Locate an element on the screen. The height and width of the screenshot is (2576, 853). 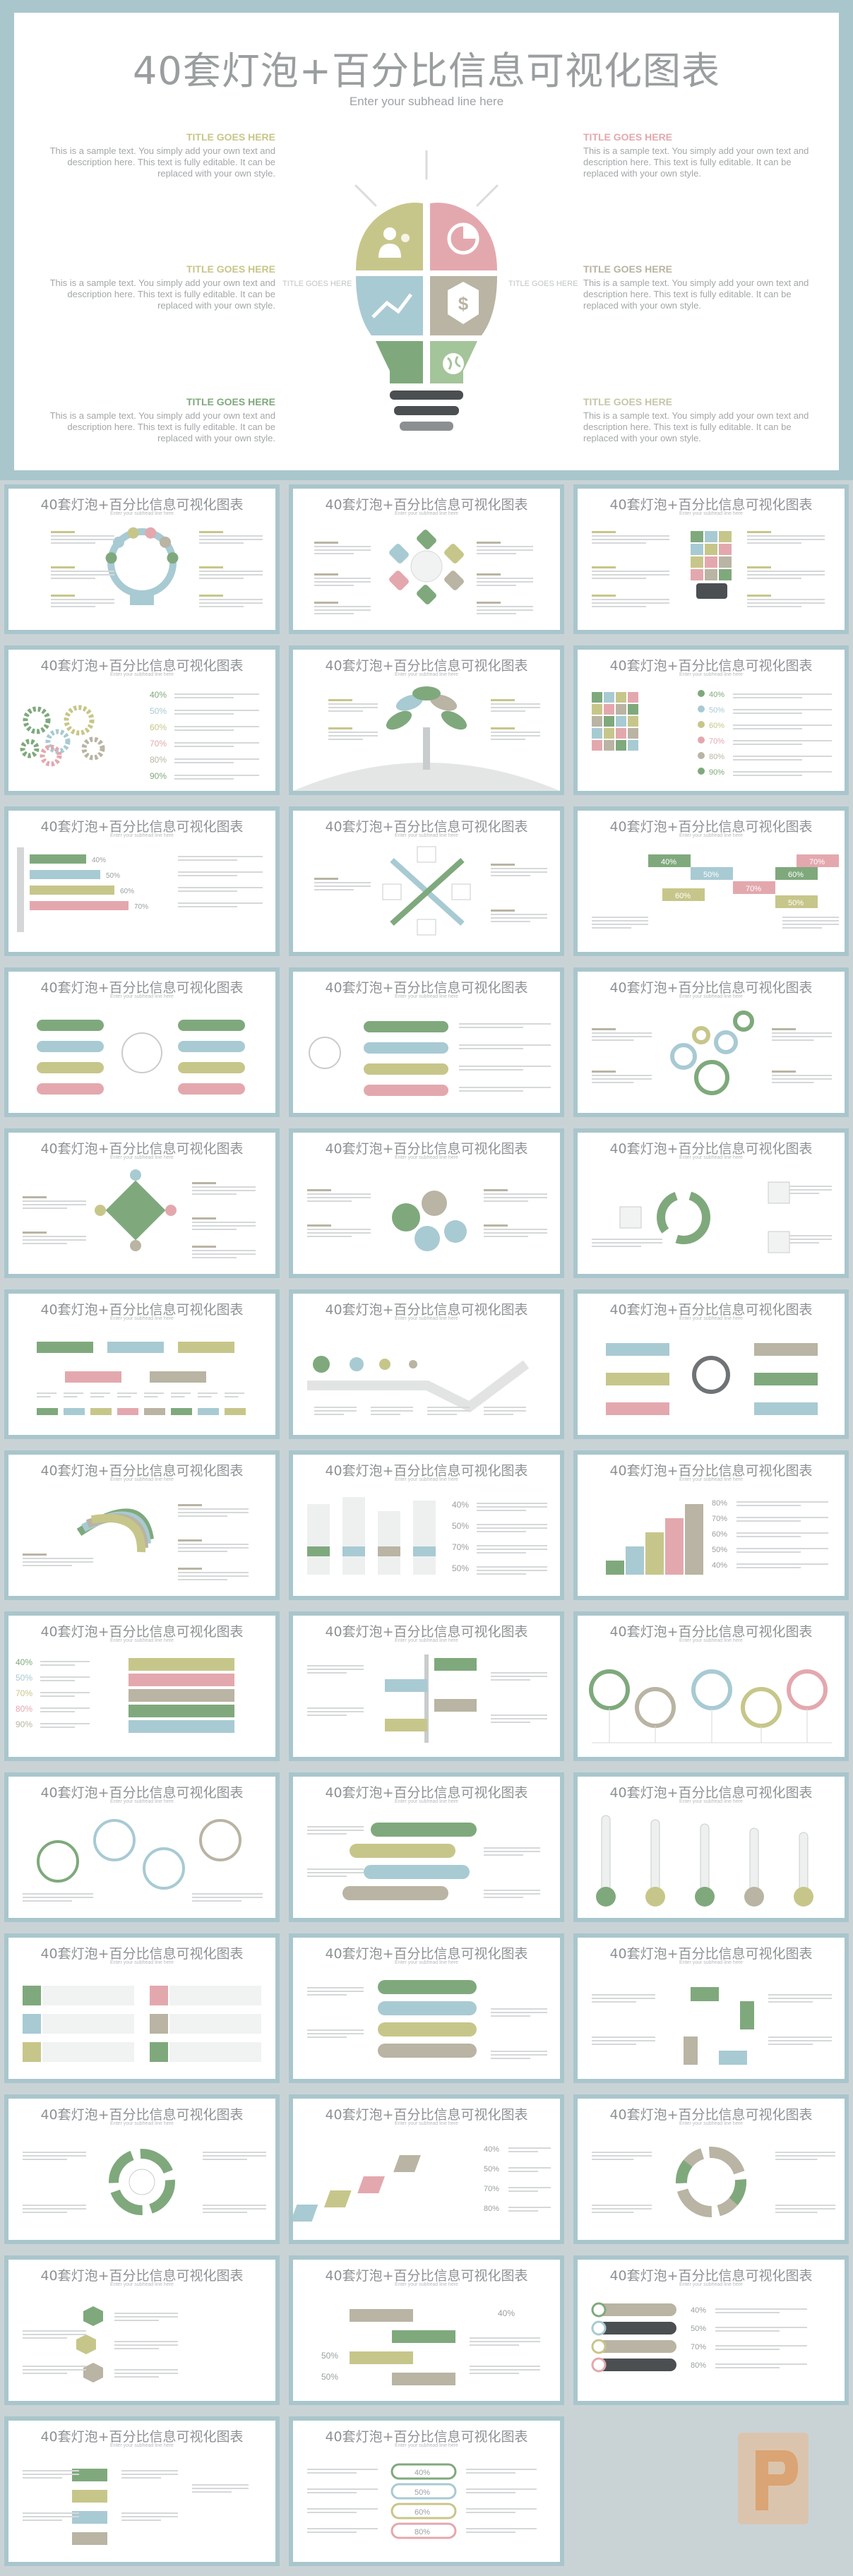
stair-step is located at coordinates (694, 1539).